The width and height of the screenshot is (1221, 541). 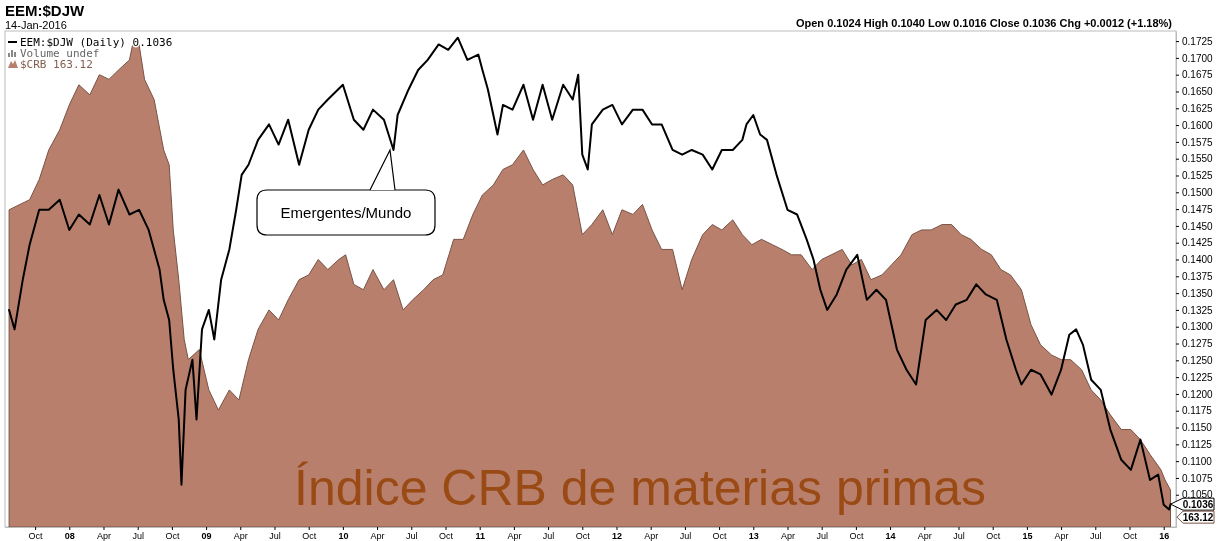 What do you see at coordinates (1198, 377) in the screenshot?
I see `y-tick-label: 0.1225` at bounding box center [1198, 377].